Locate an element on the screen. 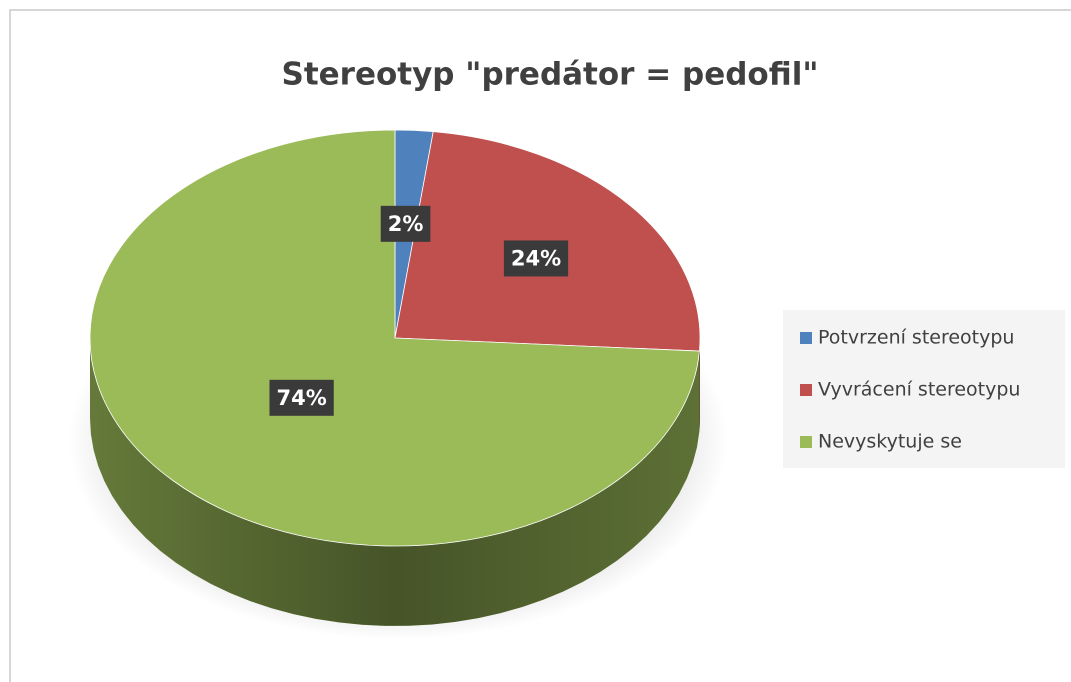  data-label: 24% is located at coordinates (536, 258).